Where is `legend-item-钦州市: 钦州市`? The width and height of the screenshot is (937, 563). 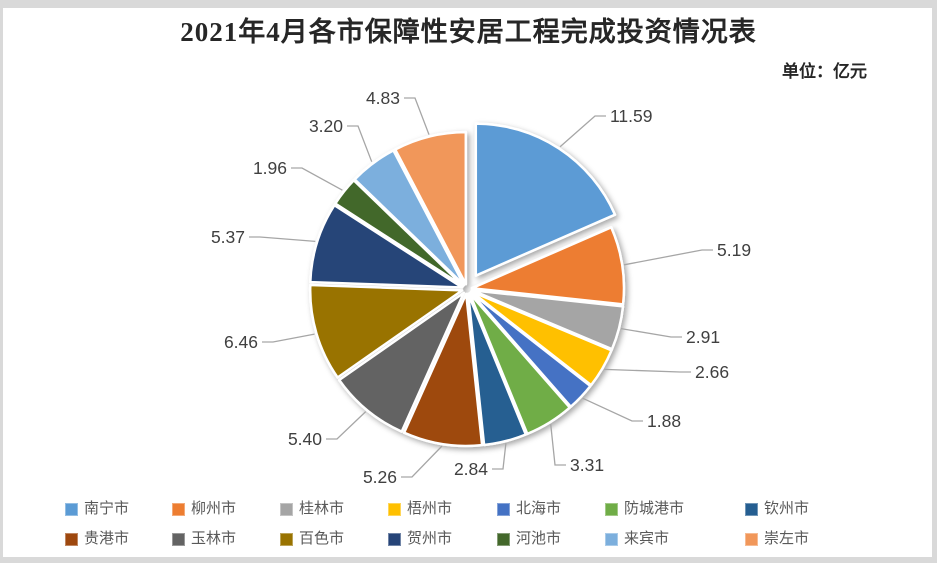
legend-item-钦州市: 钦州市 is located at coordinates (777, 509).